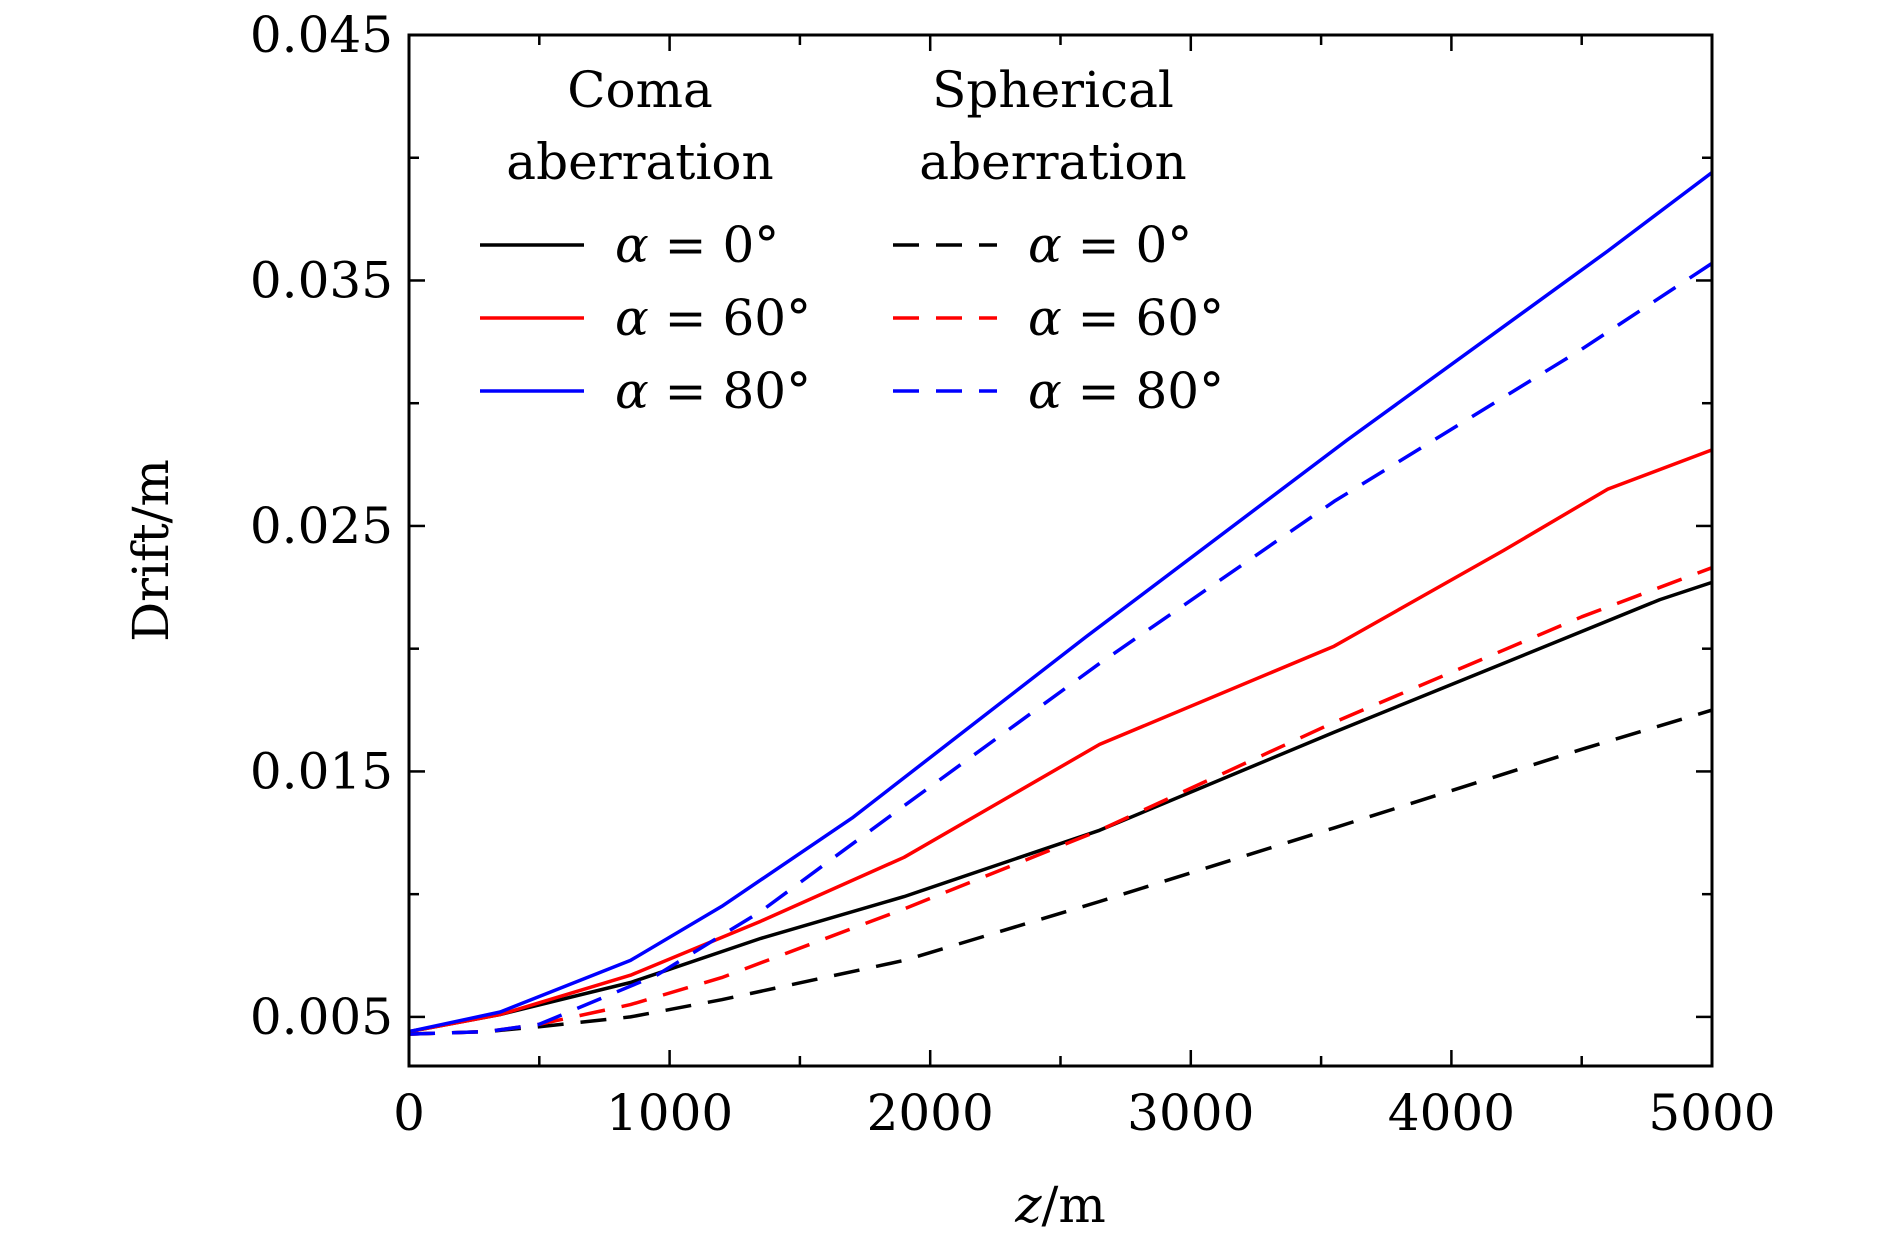  I want to click on x-axis-label: z/m, so click(1060, 1205).